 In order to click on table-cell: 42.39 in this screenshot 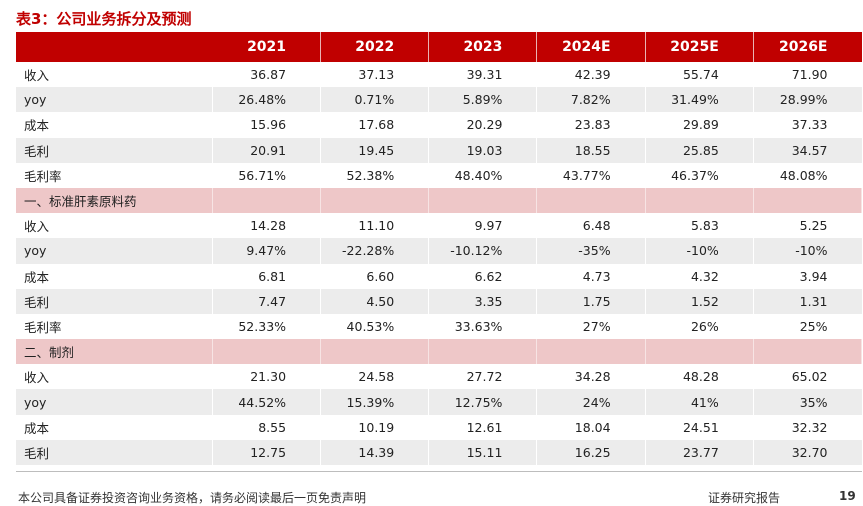, I will do `click(591, 75)`.